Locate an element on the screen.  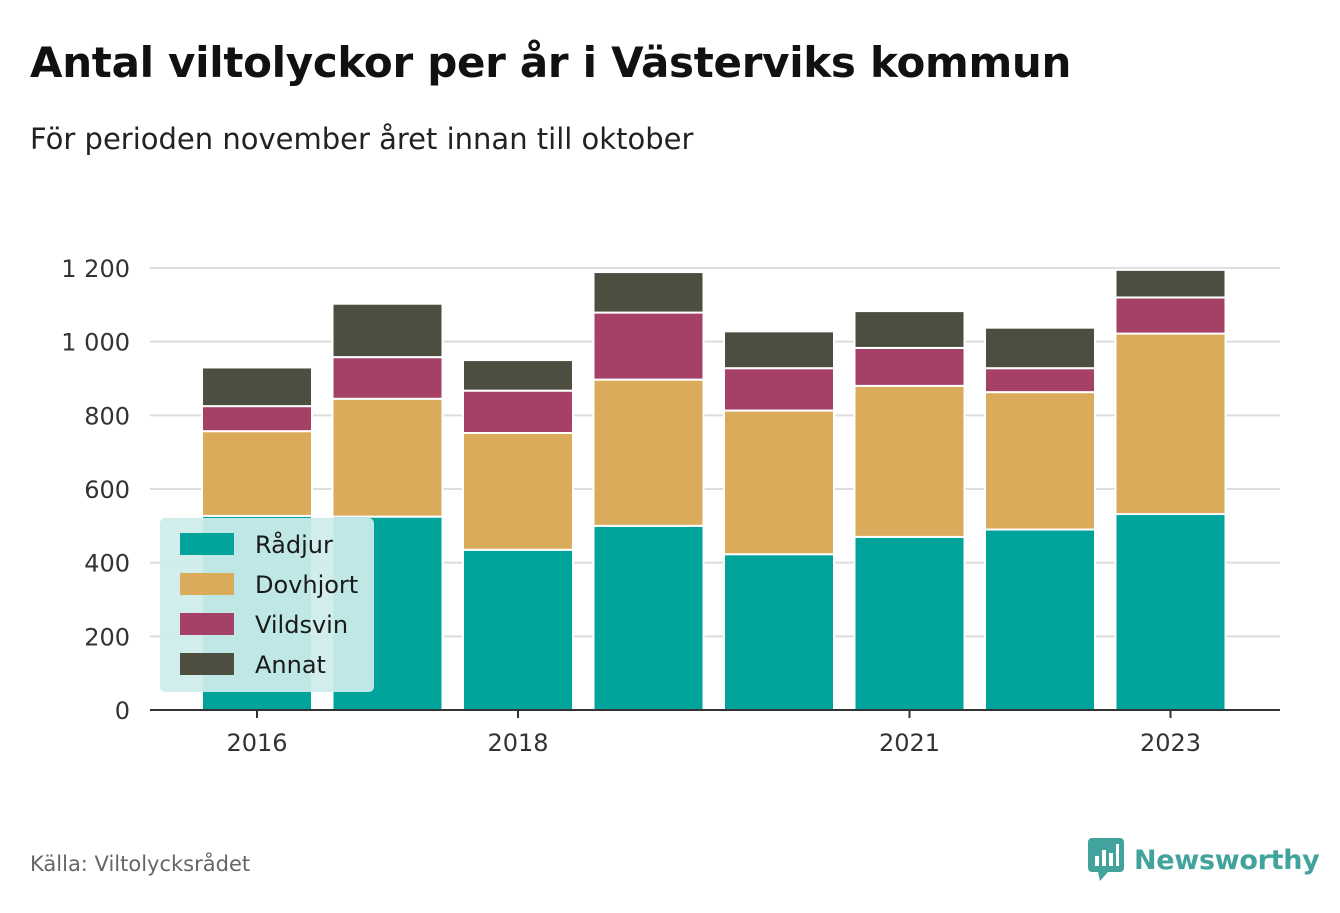
bar-segment-annat-2019 is located at coordinates (648, 292).